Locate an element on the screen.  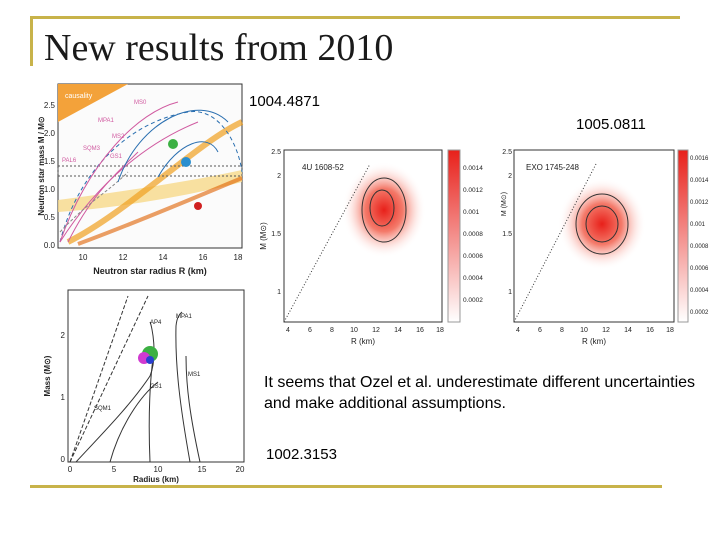
fig2-xlabel: R (km) is located at coordinates (363, 341).